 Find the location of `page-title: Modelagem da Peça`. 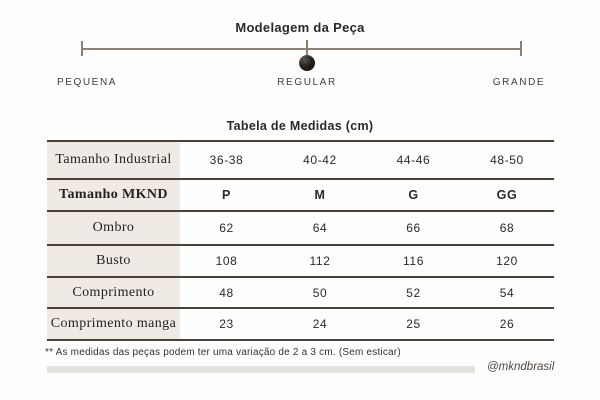

page-title: Modelagem da Peça is located at coordinates (300, 27).